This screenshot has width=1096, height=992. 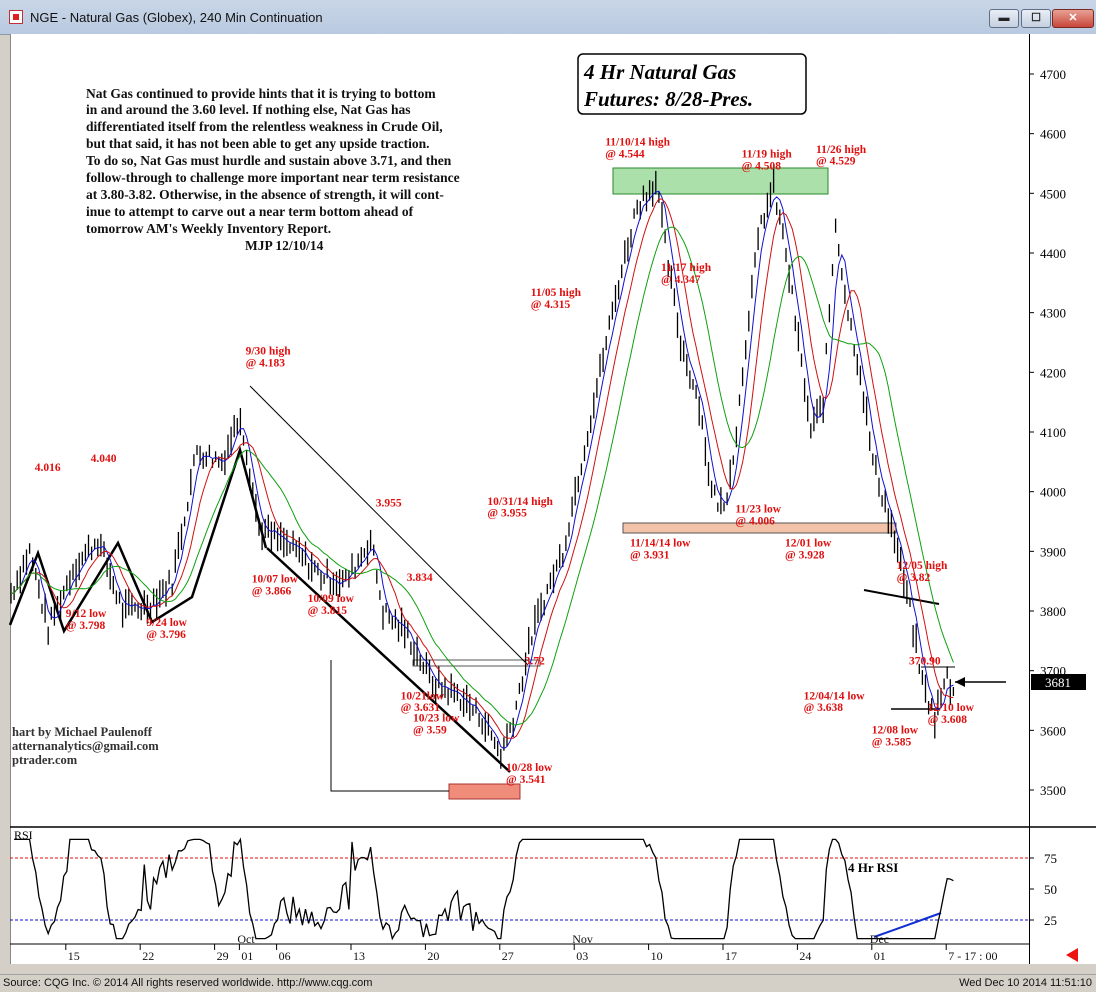 What do you see at coordinates (1053, 432) in the screenshot?
I see `price-tick-label: 4100` at bounding box center [1053, 432].